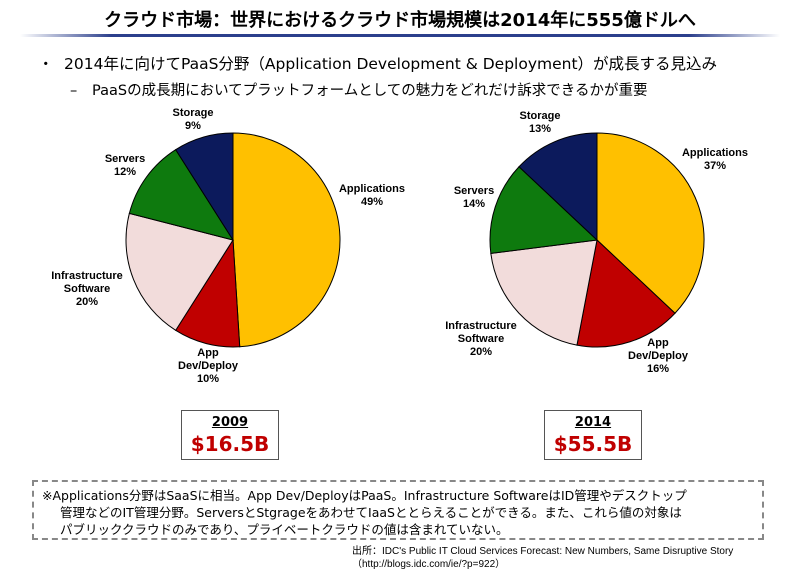  I want to click on pie-slice-2014-infrastructure-software, so click(544, 292).